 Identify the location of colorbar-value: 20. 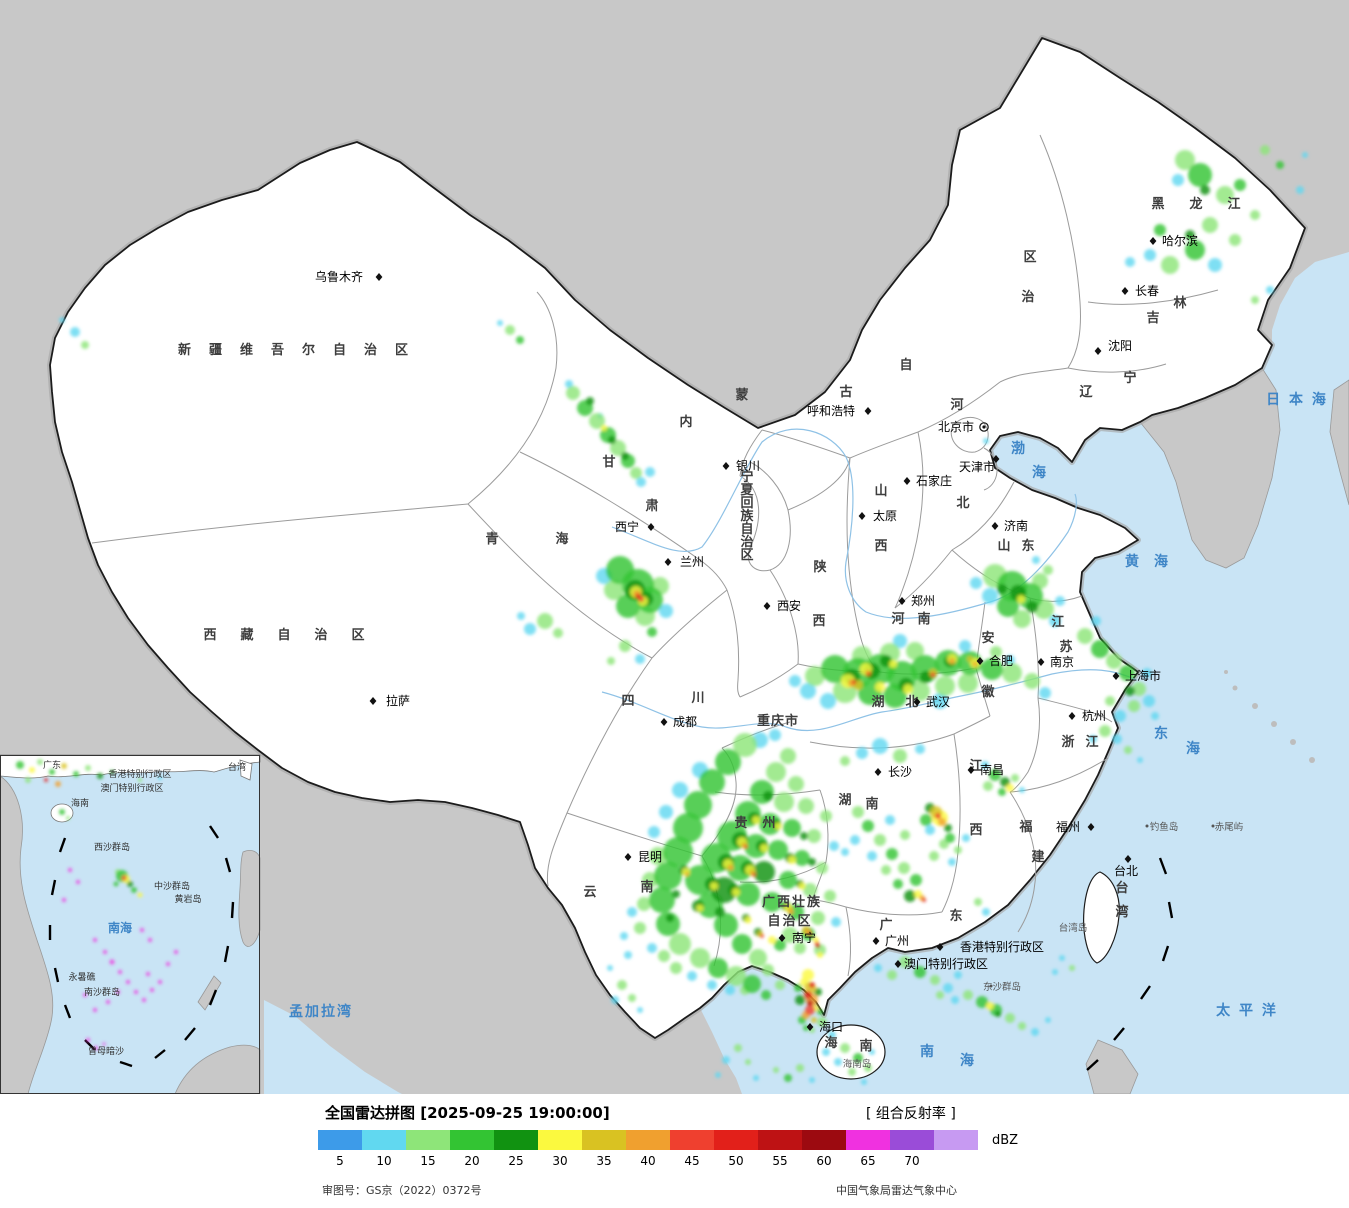
(472, 1161).